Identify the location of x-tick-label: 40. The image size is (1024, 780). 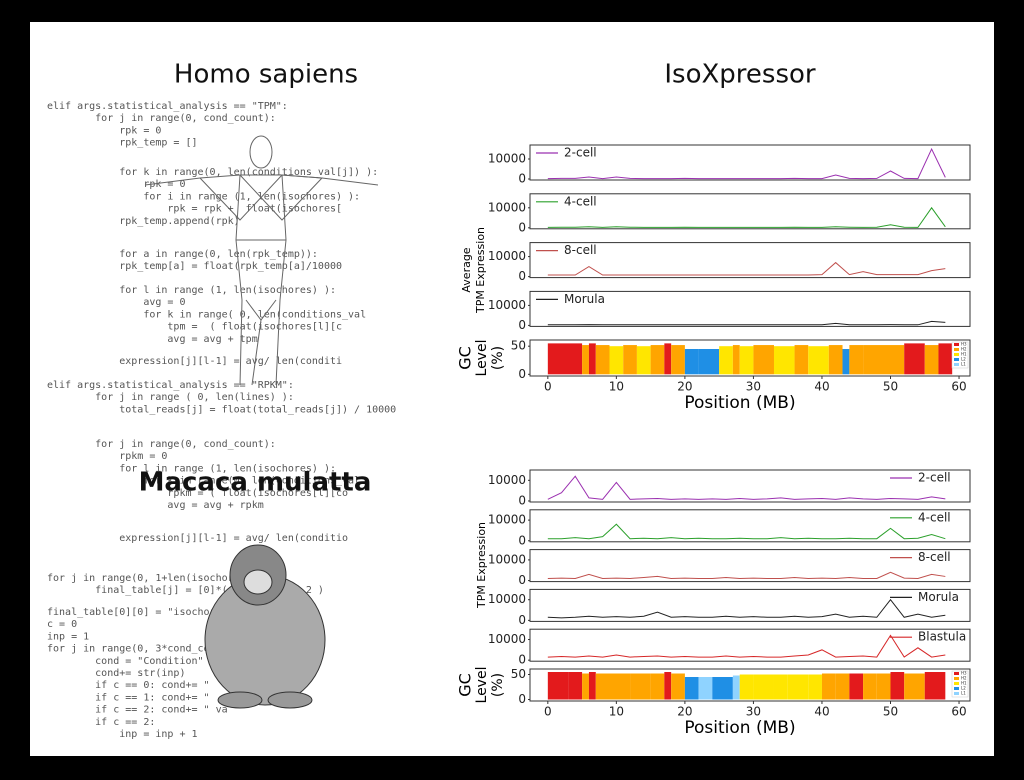
(821, 387).